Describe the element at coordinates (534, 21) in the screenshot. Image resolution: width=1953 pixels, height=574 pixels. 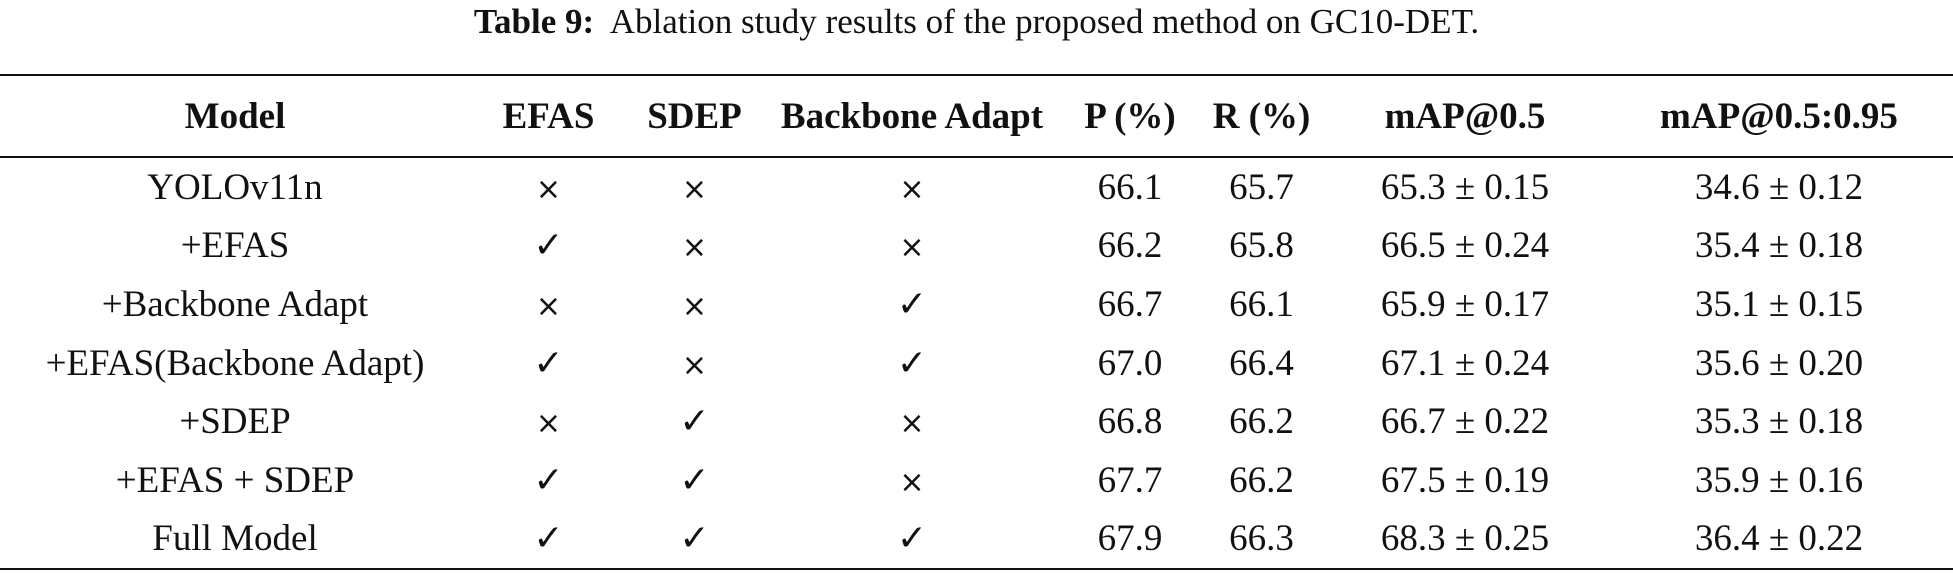
I see `table-caption-label: Table 9:` at that location.